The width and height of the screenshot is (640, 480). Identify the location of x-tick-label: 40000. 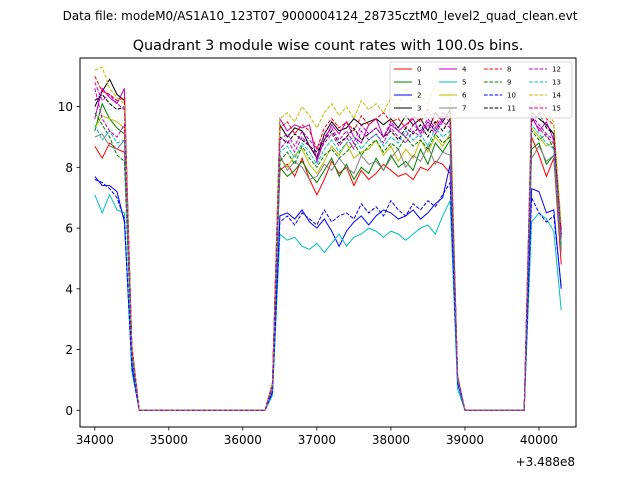
(539, 440).